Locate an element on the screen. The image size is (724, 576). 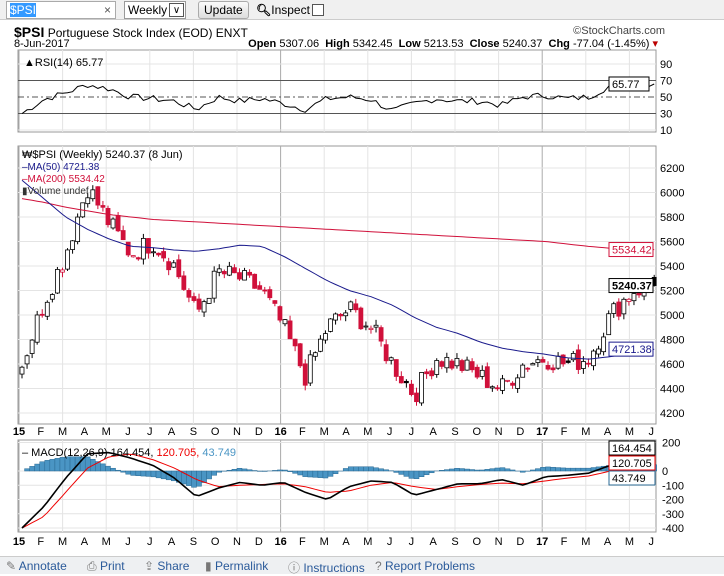
update-button: Update is located at coordinates (223, 10).